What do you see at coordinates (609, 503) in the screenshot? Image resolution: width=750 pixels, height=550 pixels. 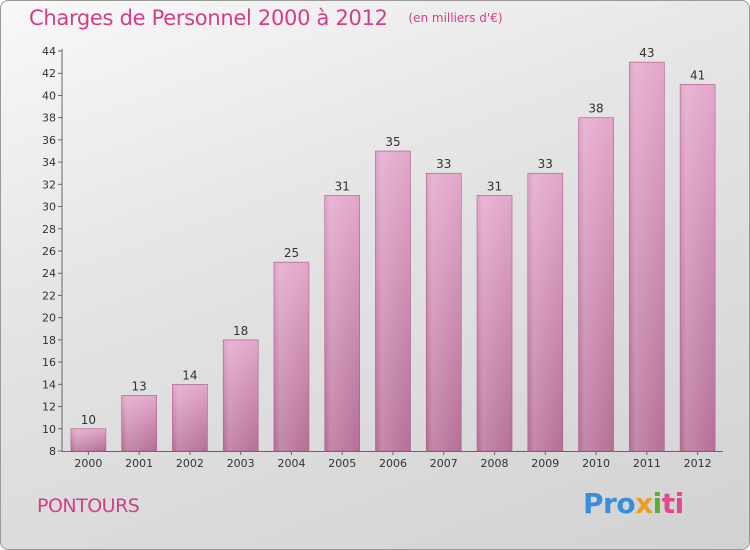 I see `logo-part-1: Pro` at bounding box center [609, 503].